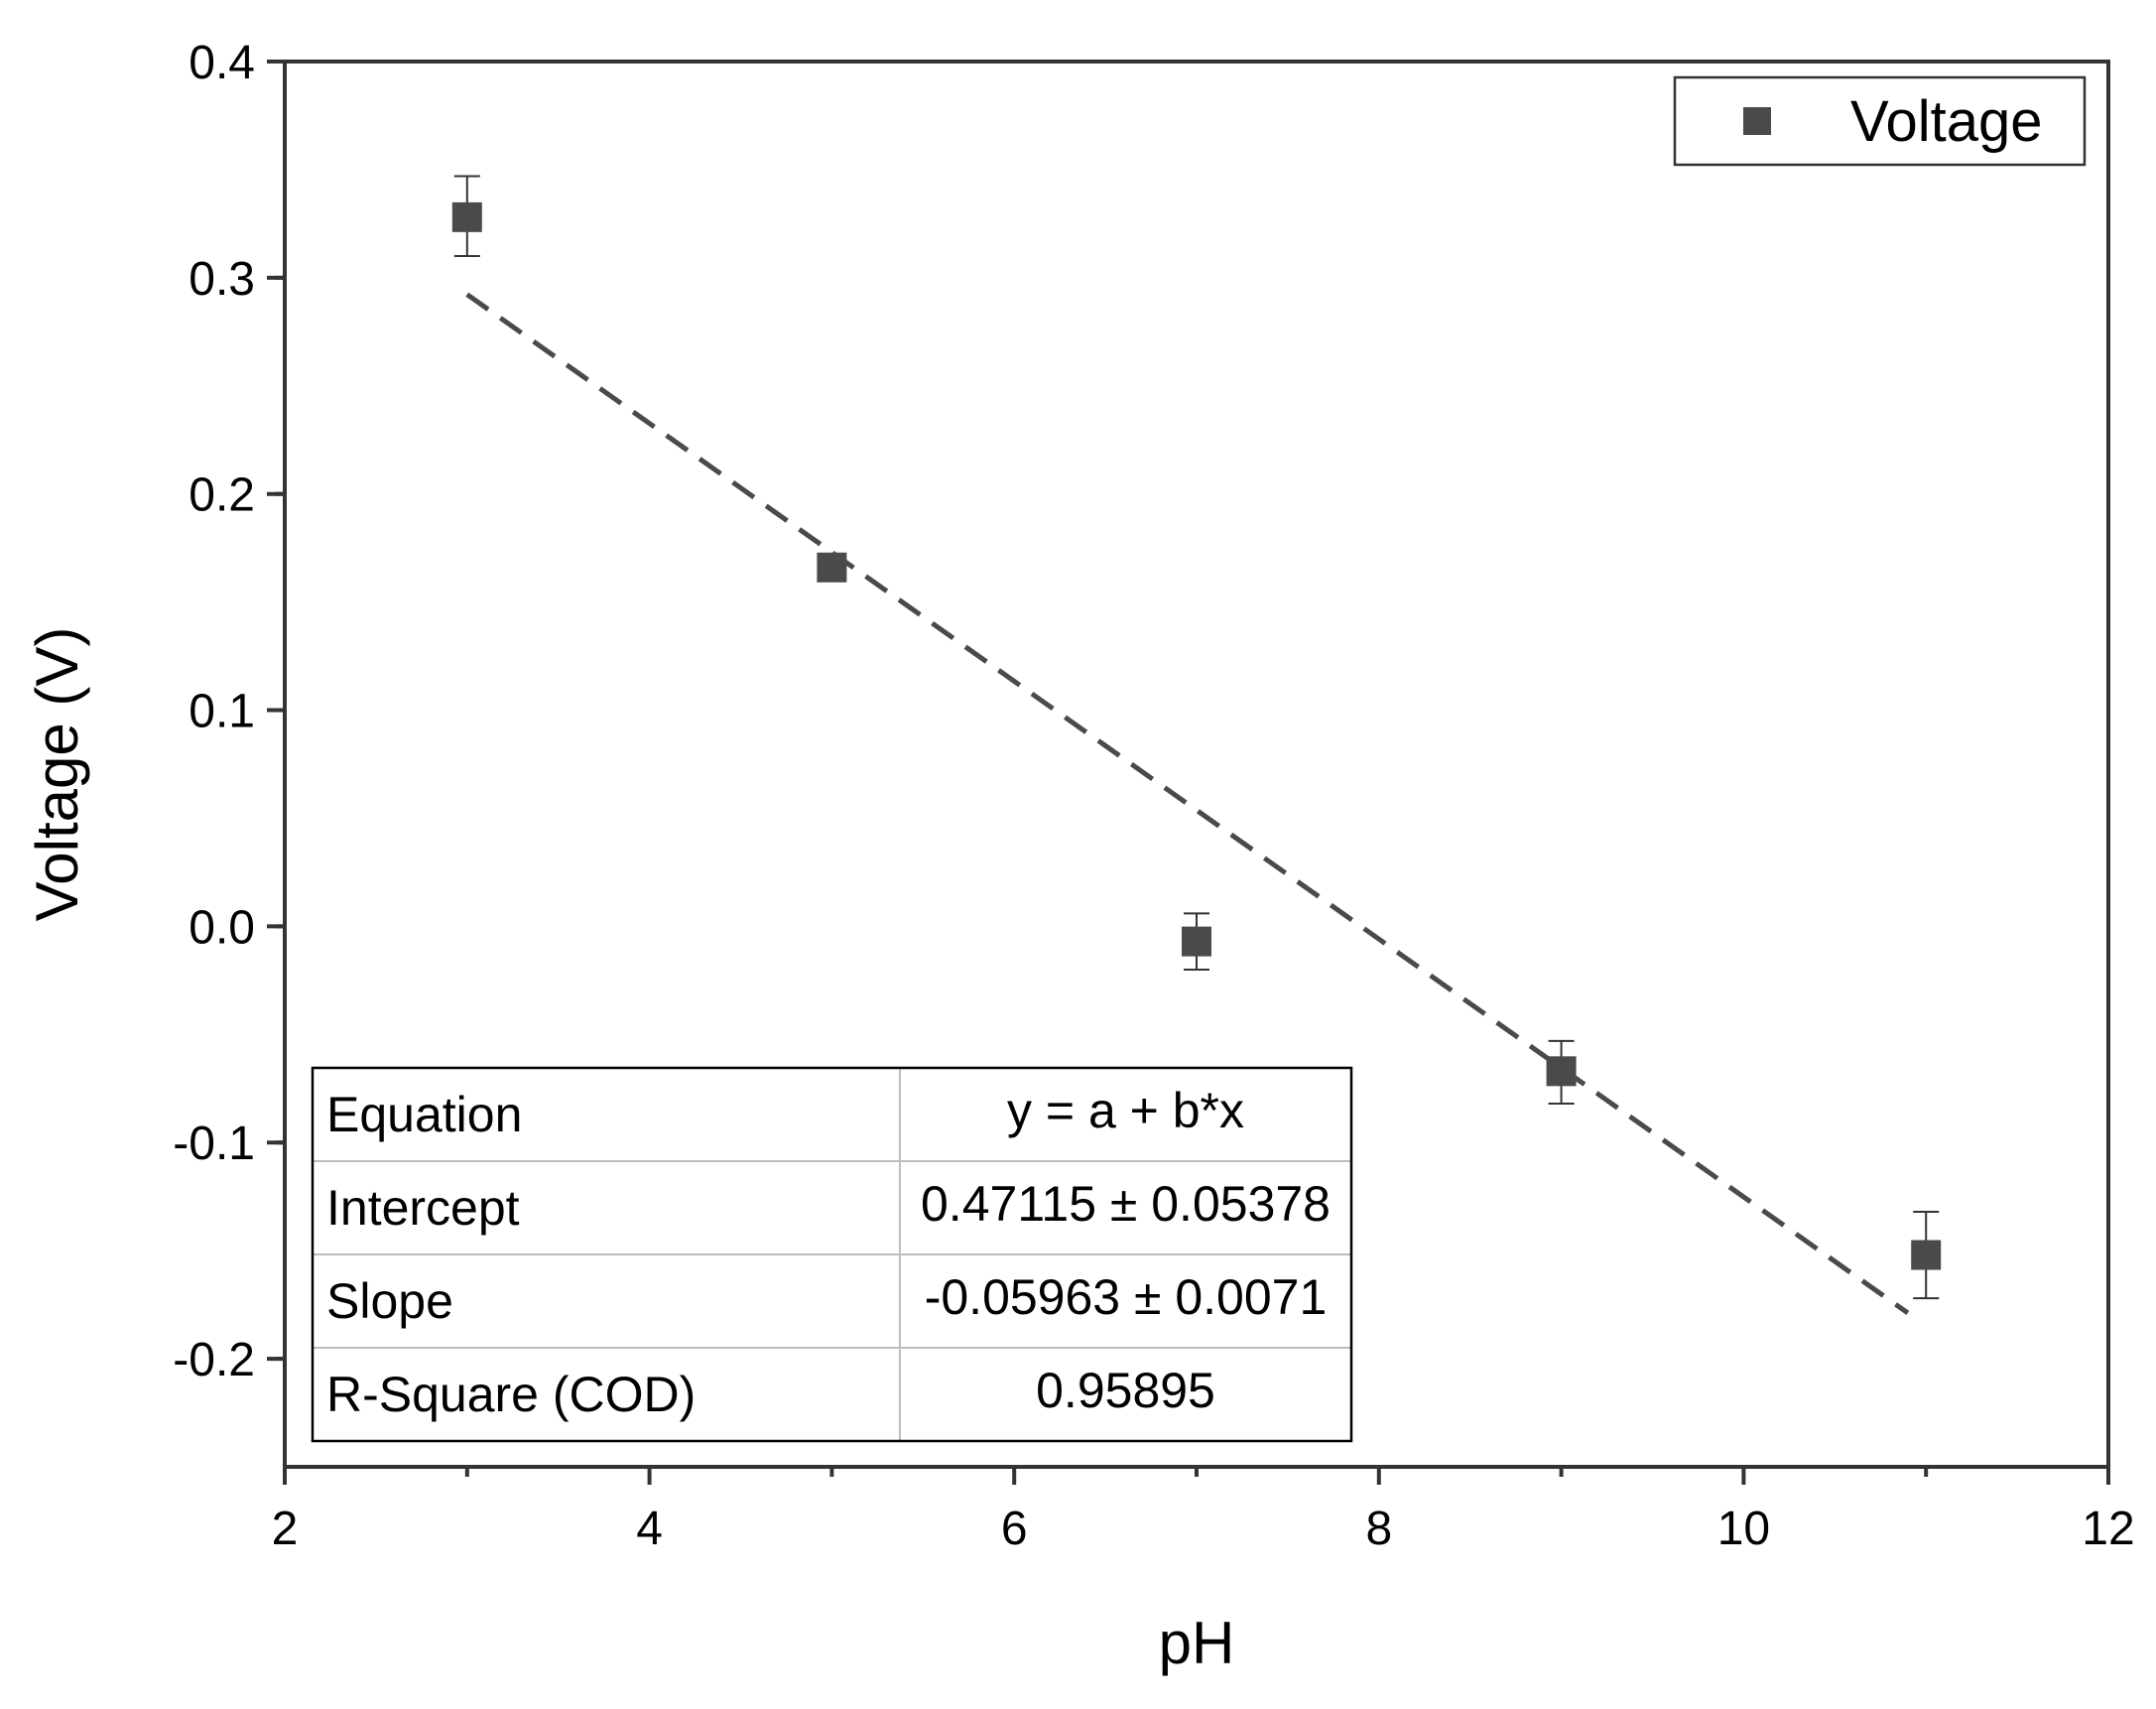 Image resolution: width=2156 pixels, height=1709 pixels. Describe the element at coordinates (1126, 1297) in the screenshot. I see `fit-table-value: -0.05963 ± 0.0071` at that location.